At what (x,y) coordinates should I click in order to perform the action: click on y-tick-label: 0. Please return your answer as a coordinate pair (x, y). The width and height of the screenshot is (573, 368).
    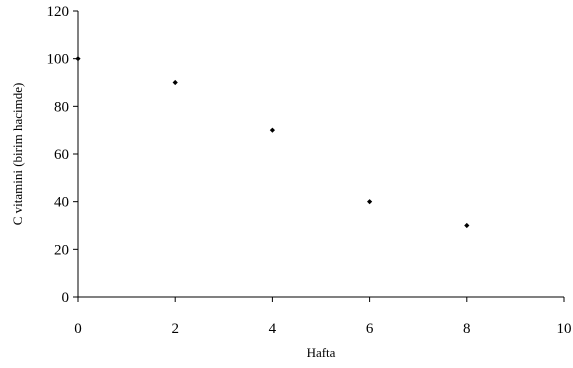
    Looking at the image, I should click on (66, 298).